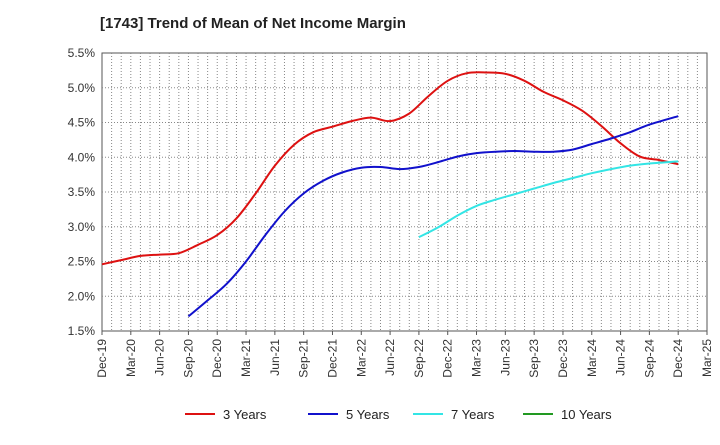  Describe the element at coordinates (361, 358) in the screenshot. I see `x-tick-label: Mar-22` at that location.